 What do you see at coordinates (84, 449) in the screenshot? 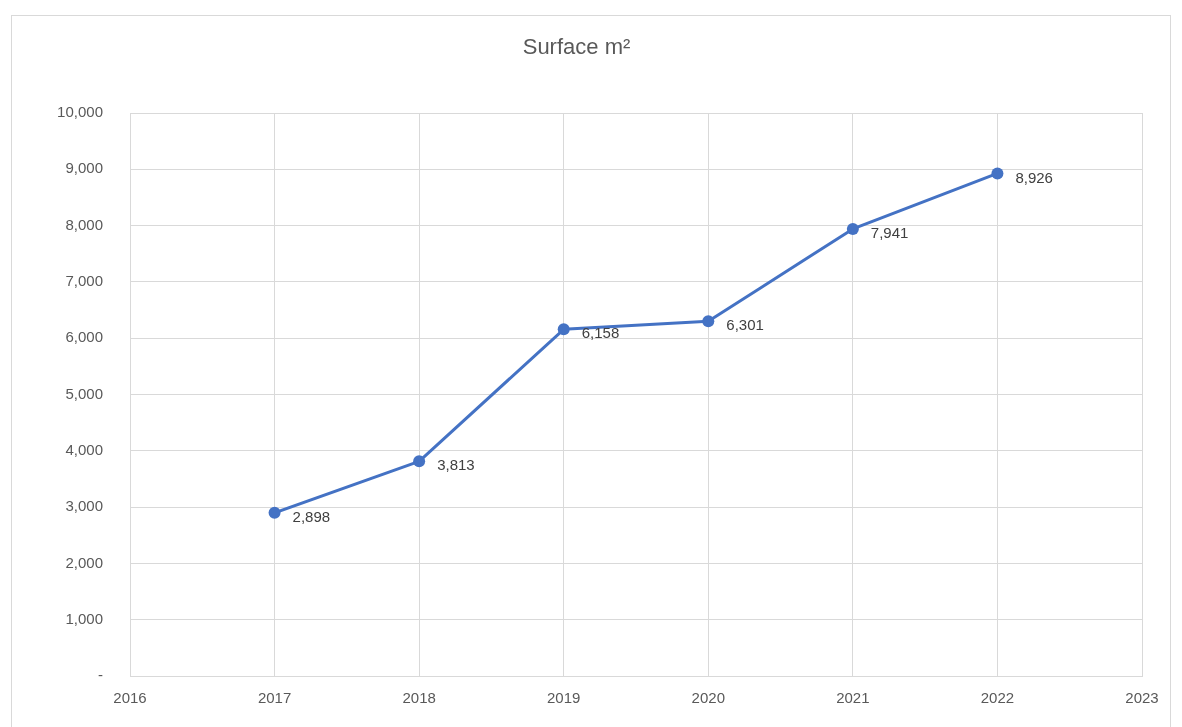
I see `y-tick-label: 4,000` at bounding box center [84, 449].